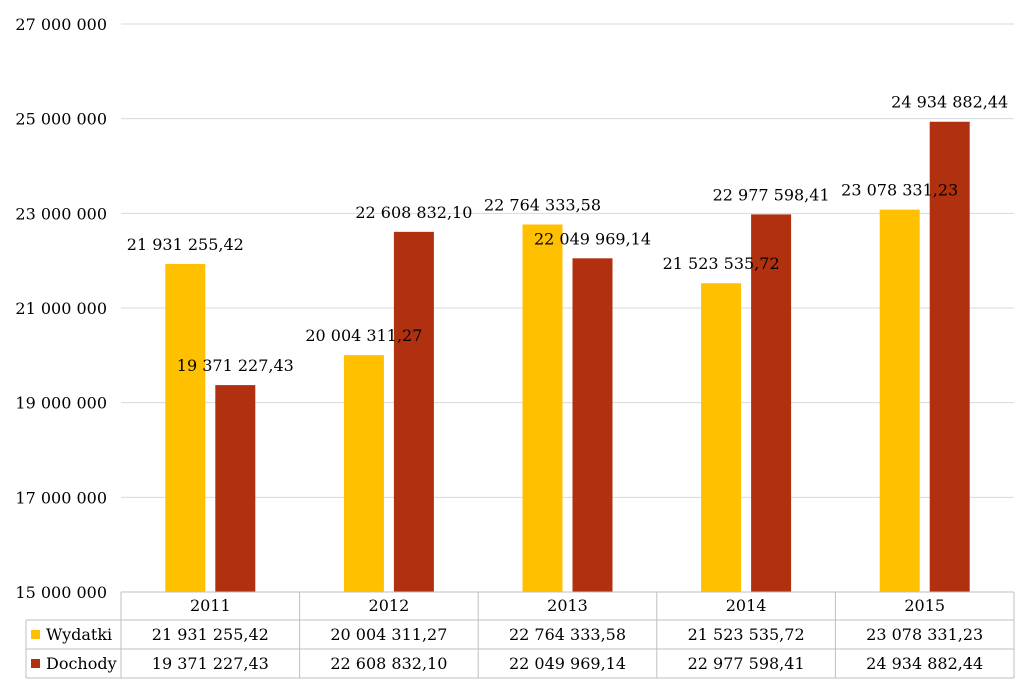  Describe the element at coordinates (924, 634) in the screenshot. I see `table-cell-value: 23 078 331,23` at that location.